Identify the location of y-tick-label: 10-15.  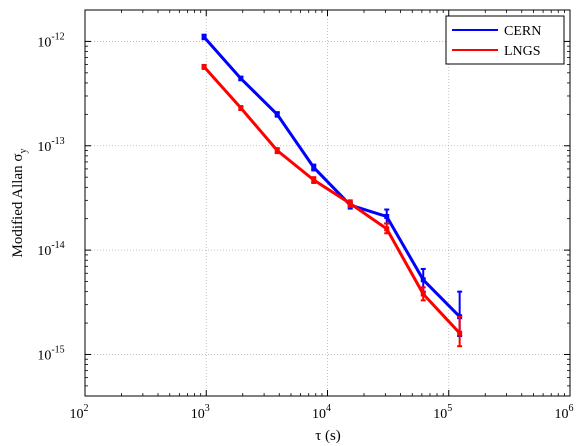
(50, 353).